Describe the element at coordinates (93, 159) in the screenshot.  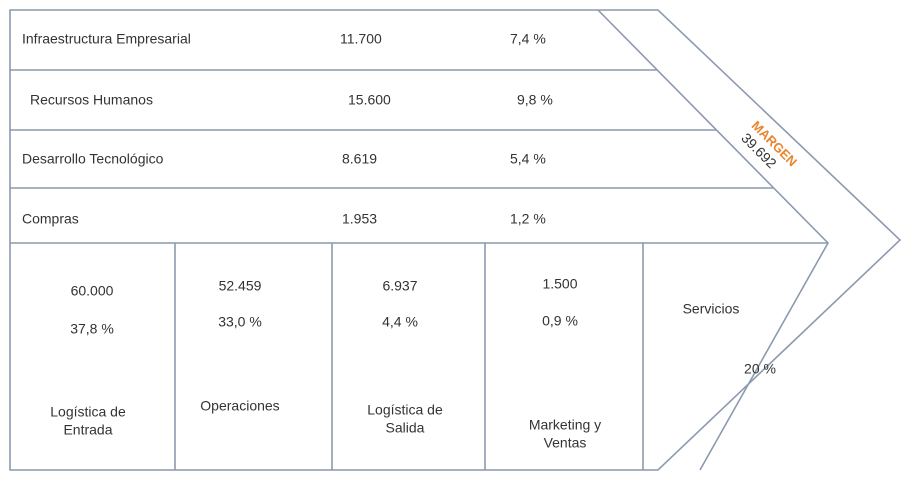
I see `support-name: Desarrollo Tecnológico` at that location.